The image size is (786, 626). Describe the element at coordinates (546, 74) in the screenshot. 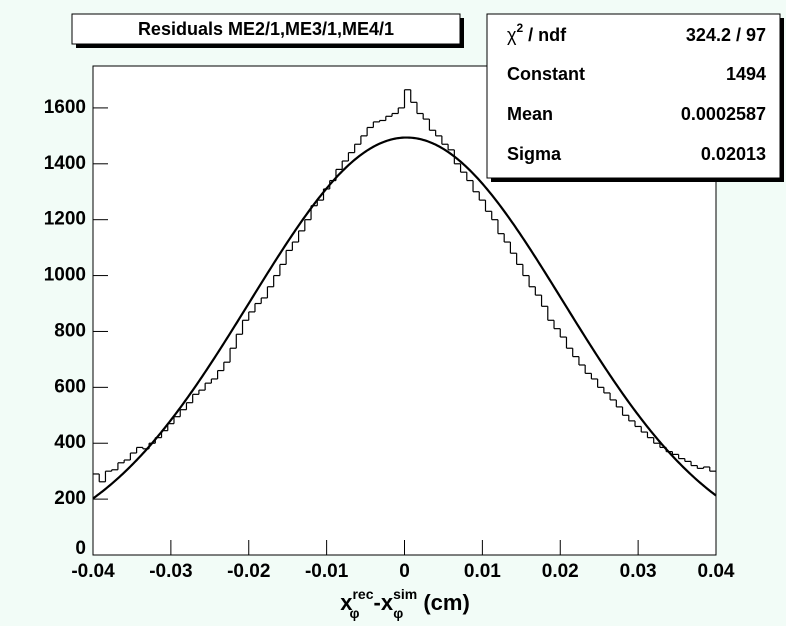

I see `stats-label: Constant` at that location.